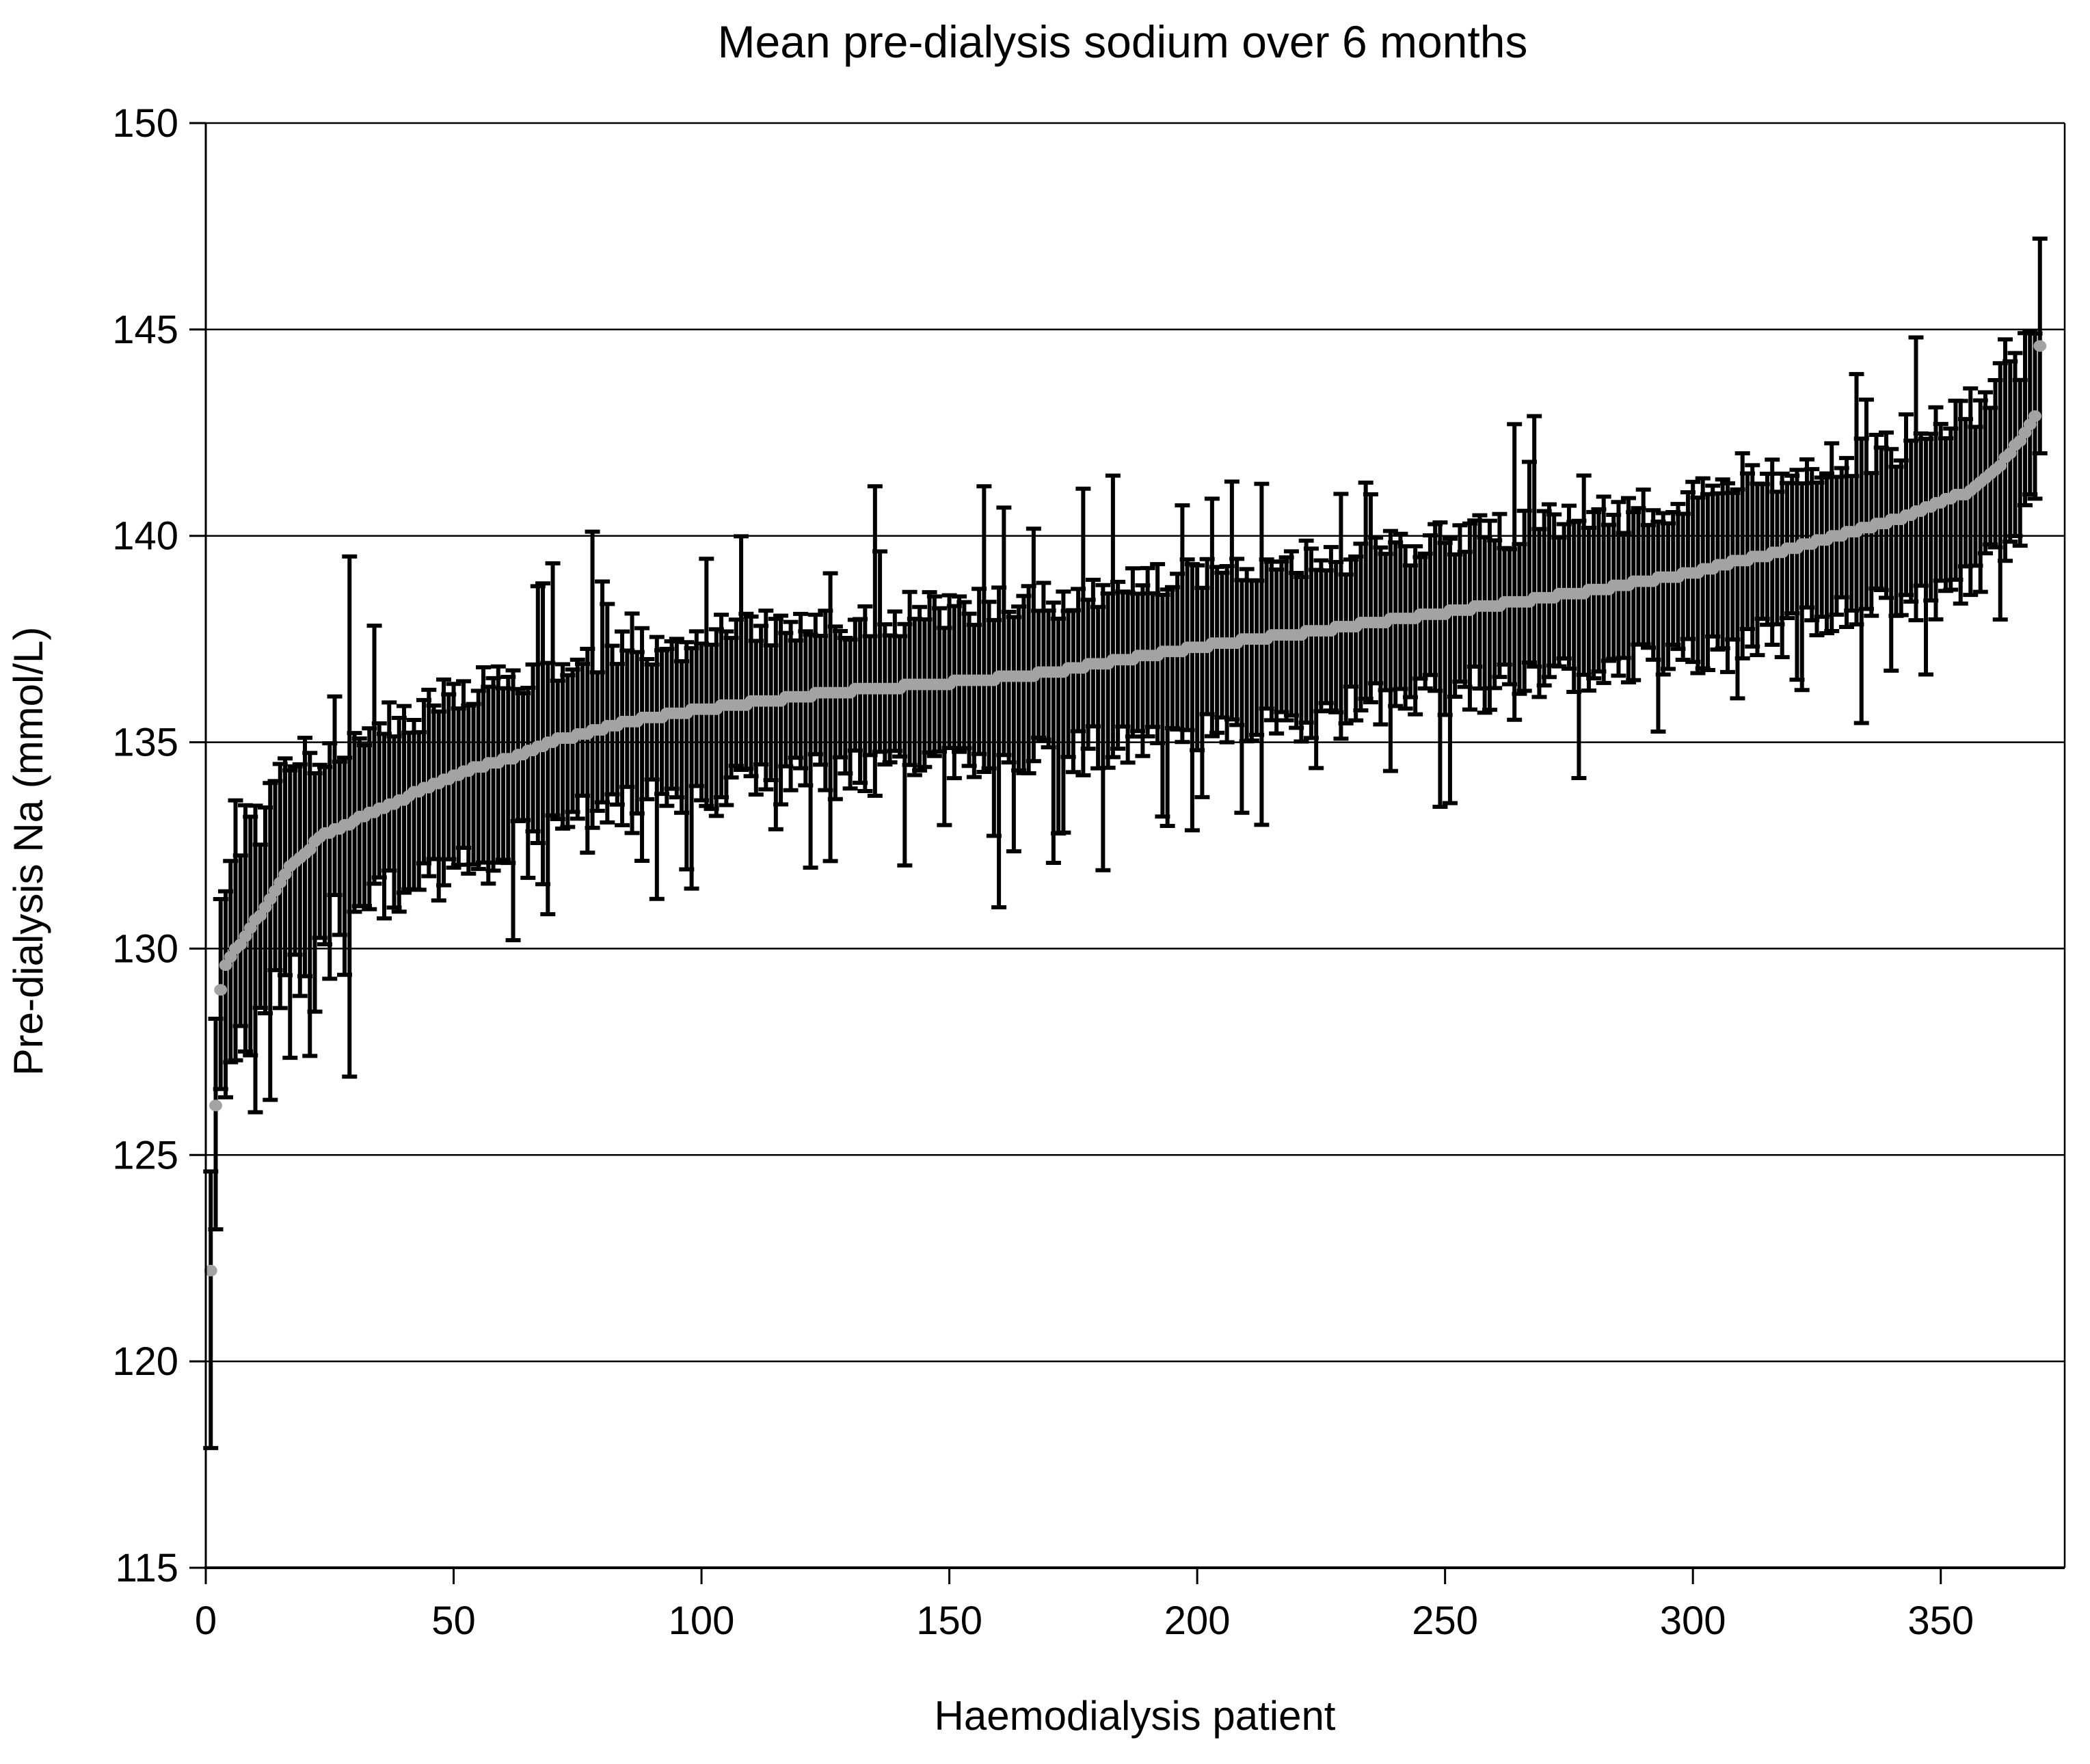  Describe the element at coordinates (453, 1621) in the screenshot. I see `x-tick-label: 50` at that location.